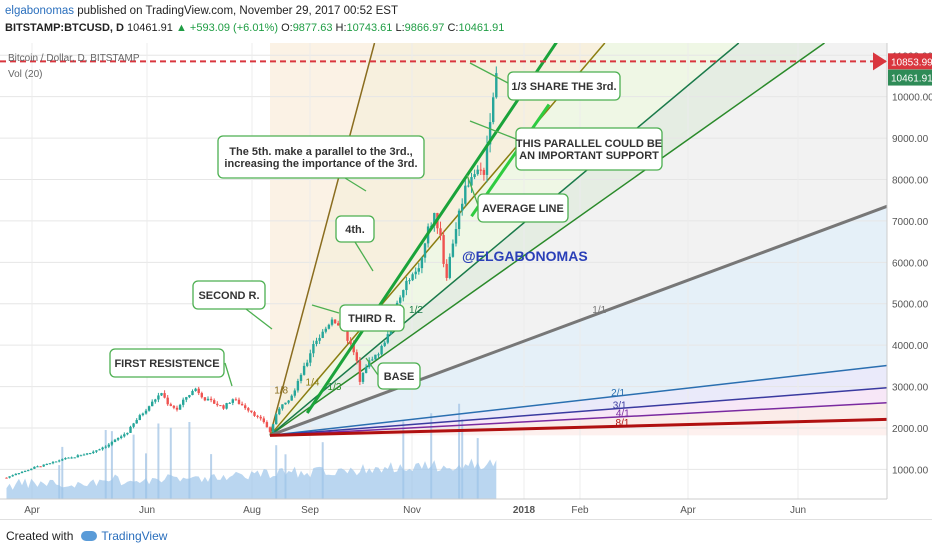 The image size is (932, 551). Describe the element at coordinates (493, 130) in the screenshot. I see `callout-pointer` at that location.